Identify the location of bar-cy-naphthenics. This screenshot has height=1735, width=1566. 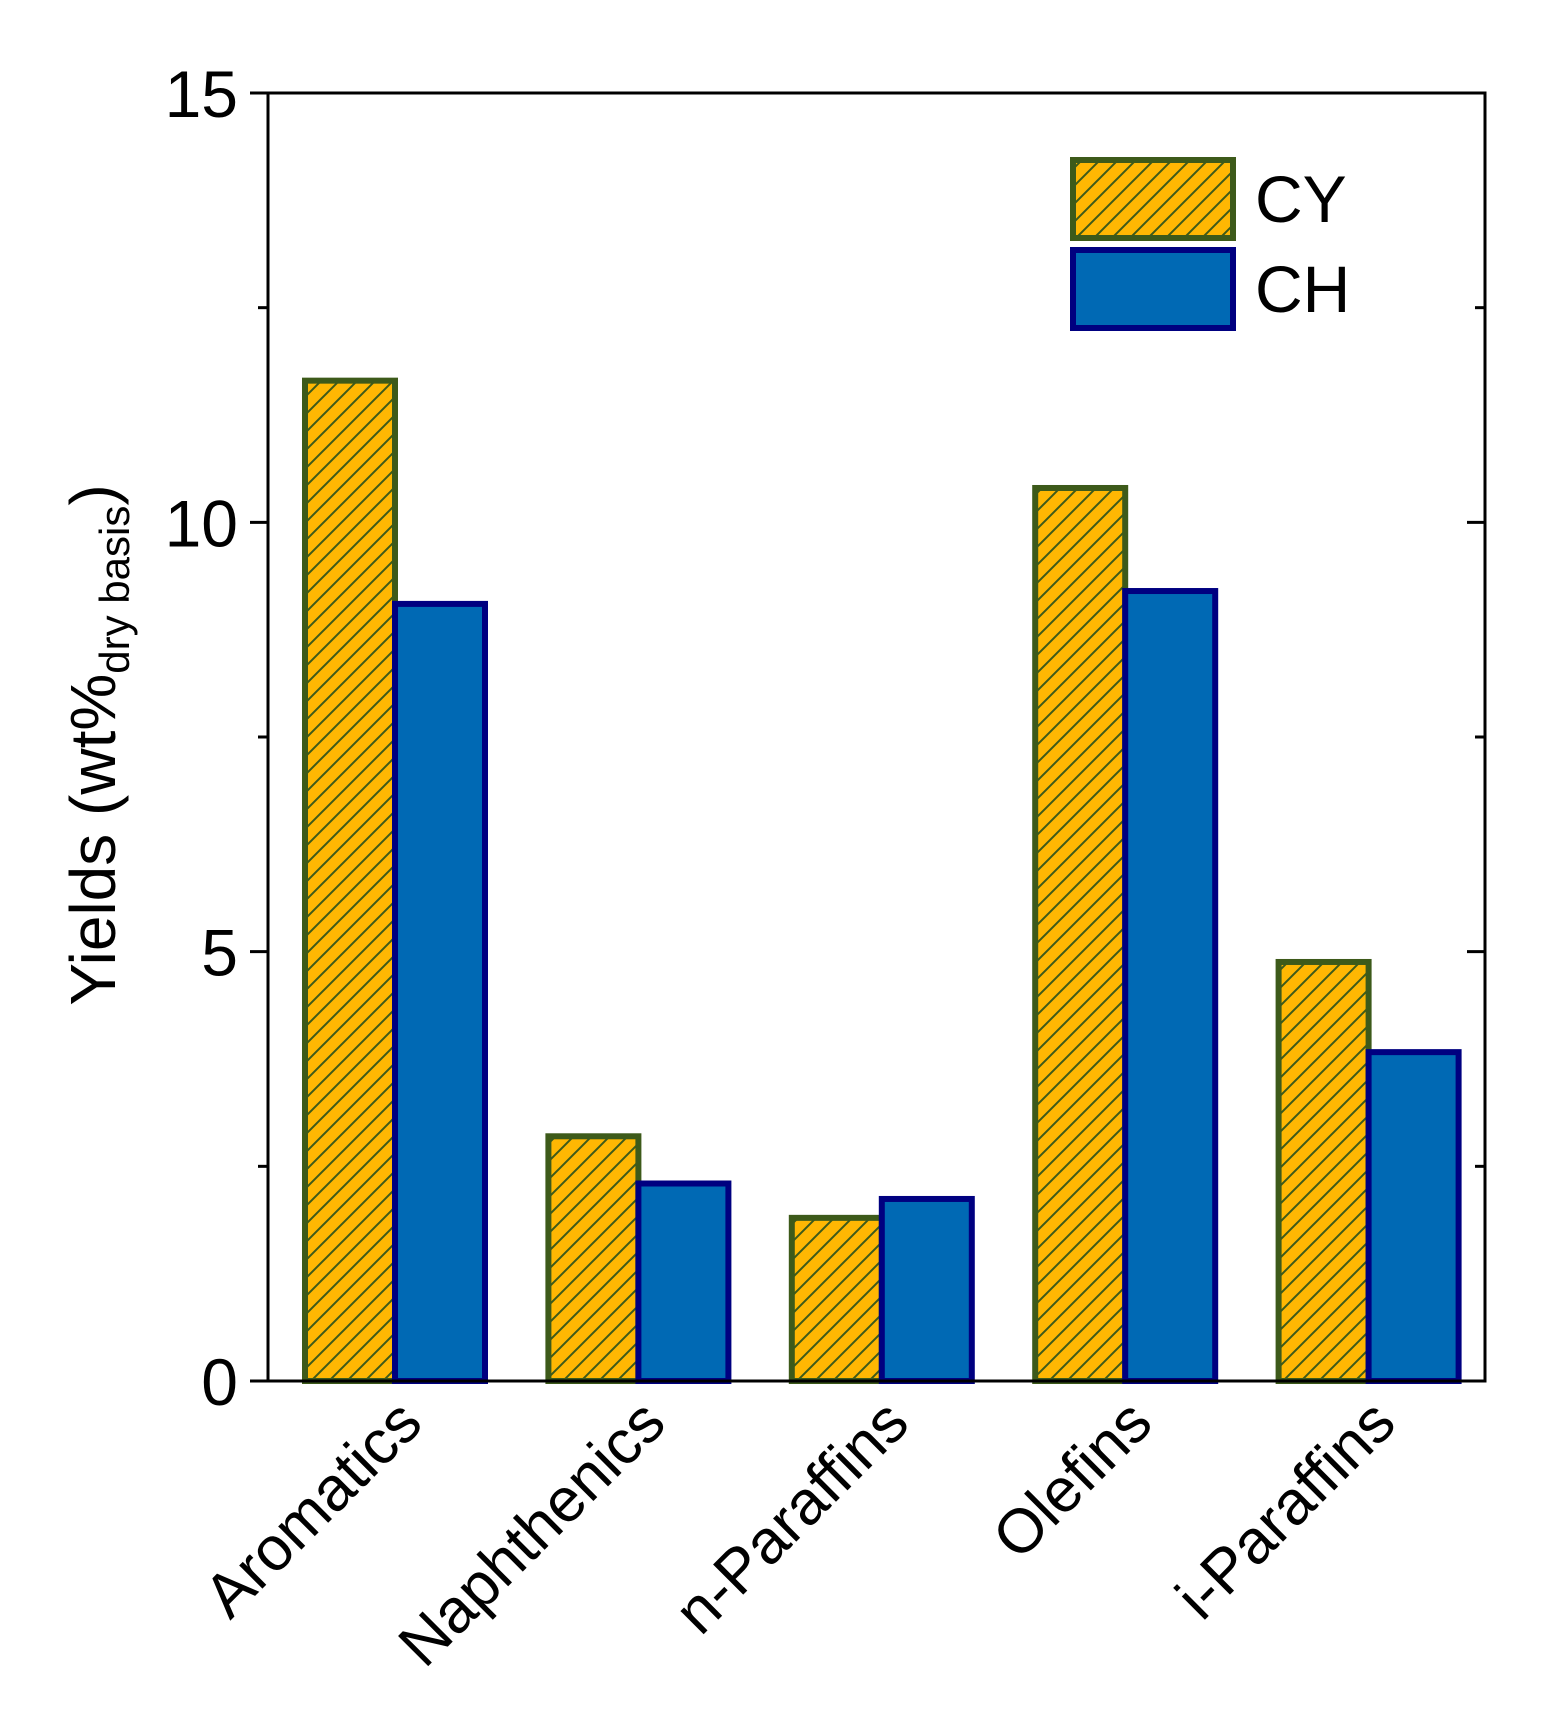
(593, 1259).